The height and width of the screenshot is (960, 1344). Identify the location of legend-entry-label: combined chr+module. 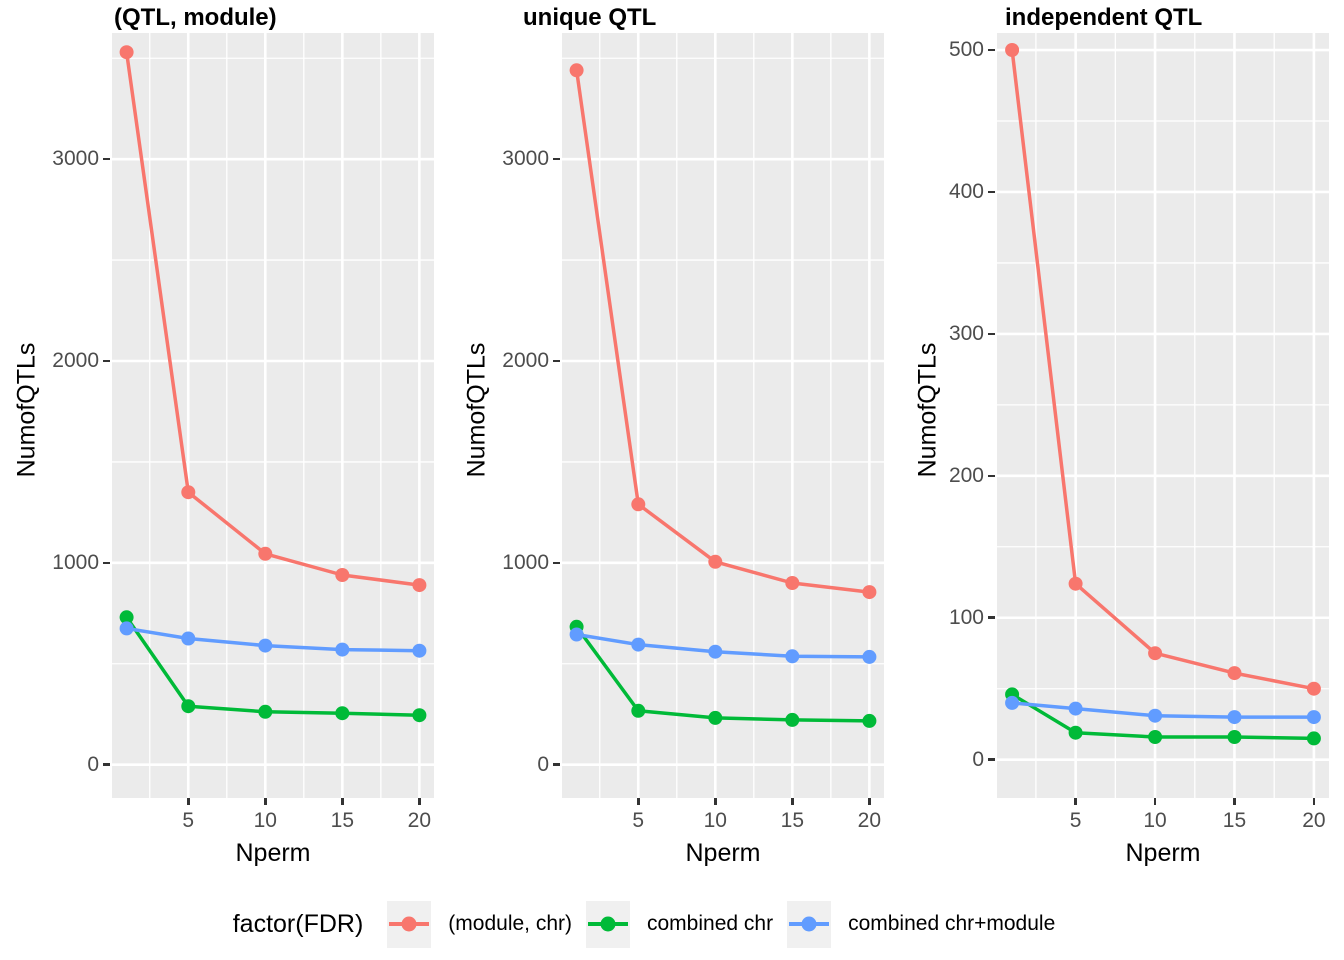
(952, 923).